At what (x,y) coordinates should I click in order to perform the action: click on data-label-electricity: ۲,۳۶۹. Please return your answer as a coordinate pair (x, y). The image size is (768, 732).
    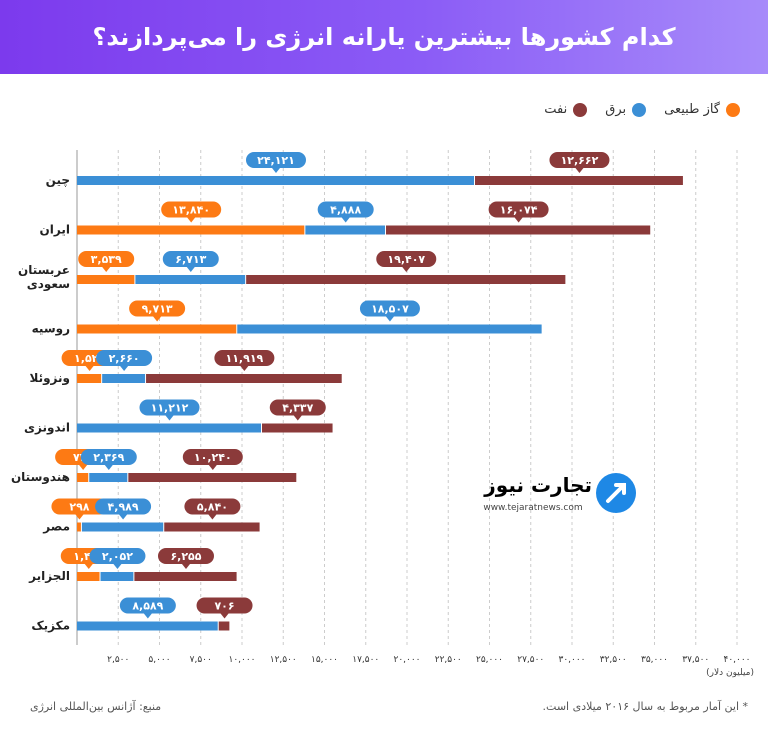
    Looking at the image, I should click on (108, 457).